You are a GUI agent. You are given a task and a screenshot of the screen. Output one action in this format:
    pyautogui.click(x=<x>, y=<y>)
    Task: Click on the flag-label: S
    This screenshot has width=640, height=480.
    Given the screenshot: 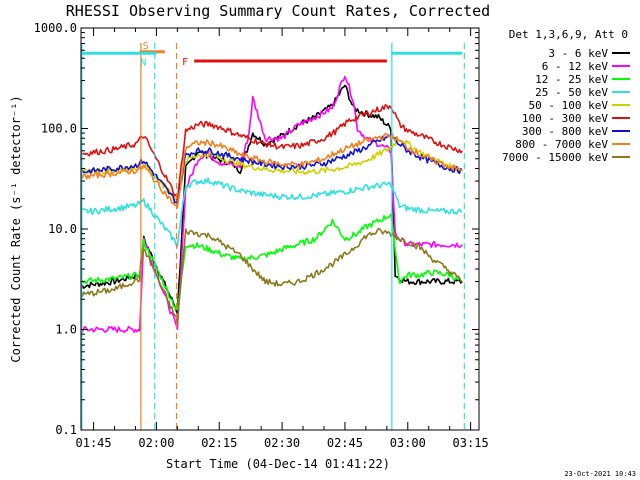 What is the action you would take?
    pyautogui.click(x=146, y=46)
    